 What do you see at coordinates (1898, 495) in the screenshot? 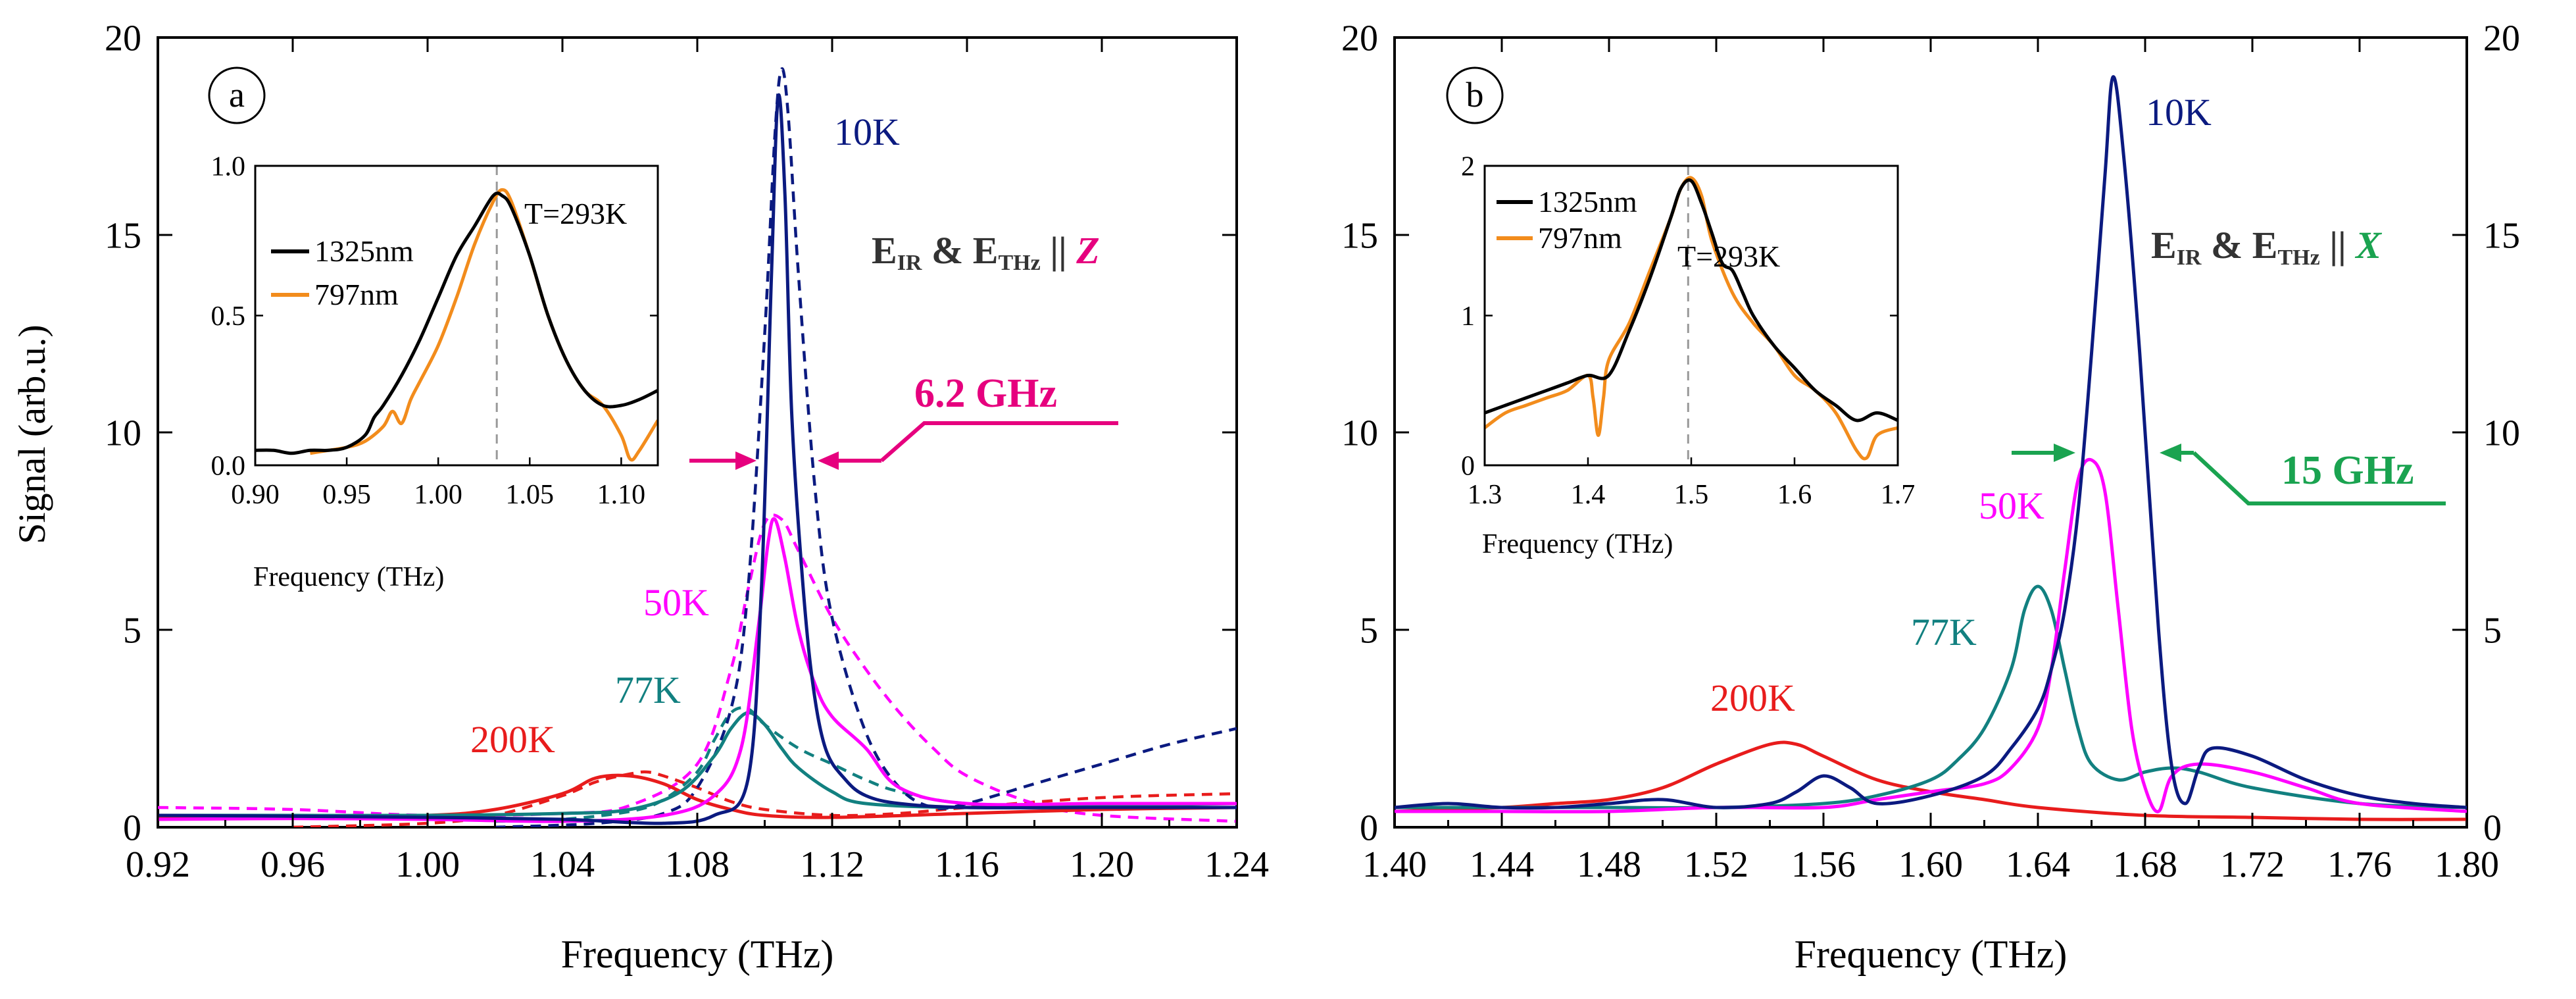
I see `inset-b-xtick-label: 1.7` at bounding box center [1898, 495].